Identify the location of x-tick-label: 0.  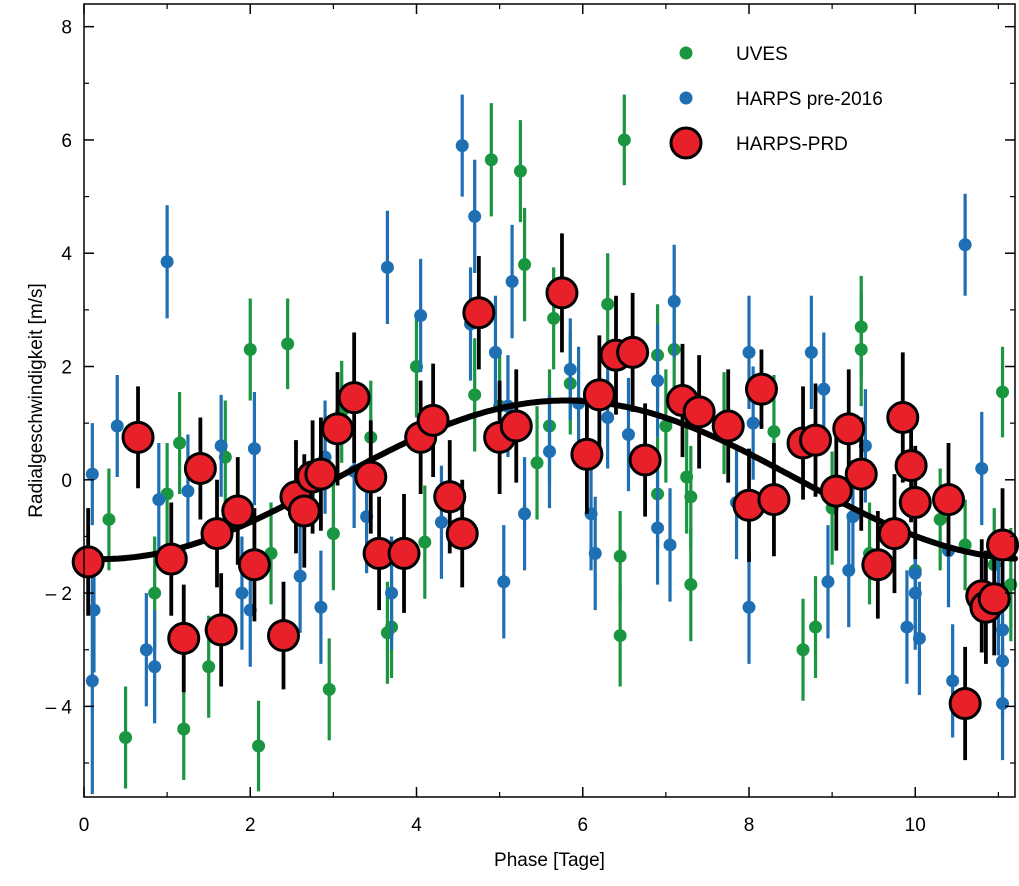
(84, 825).